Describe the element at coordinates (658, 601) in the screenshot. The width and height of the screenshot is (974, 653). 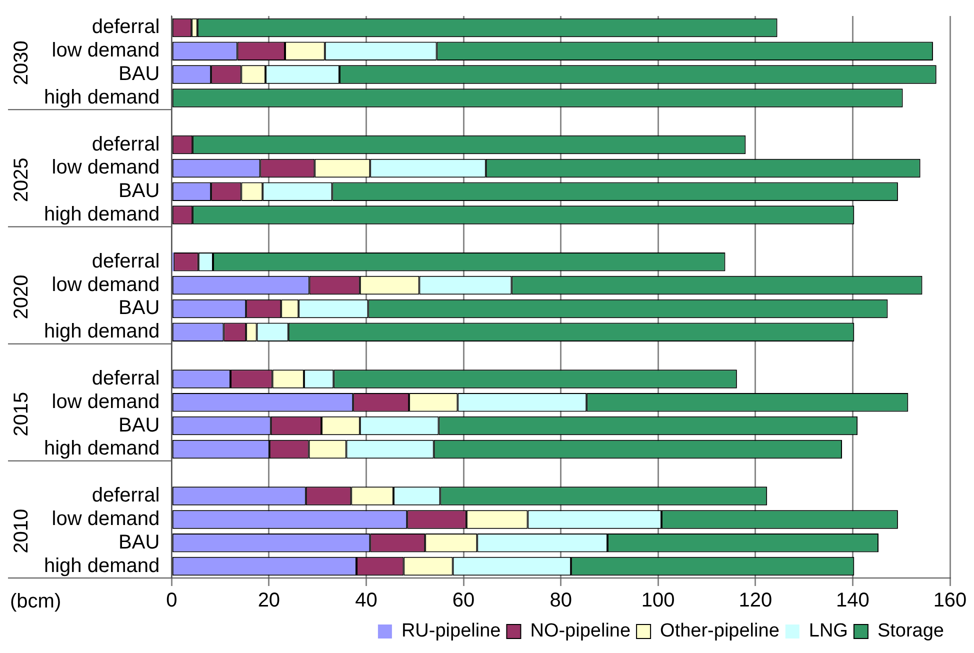
I see `x-tick-label: 100` at that location.